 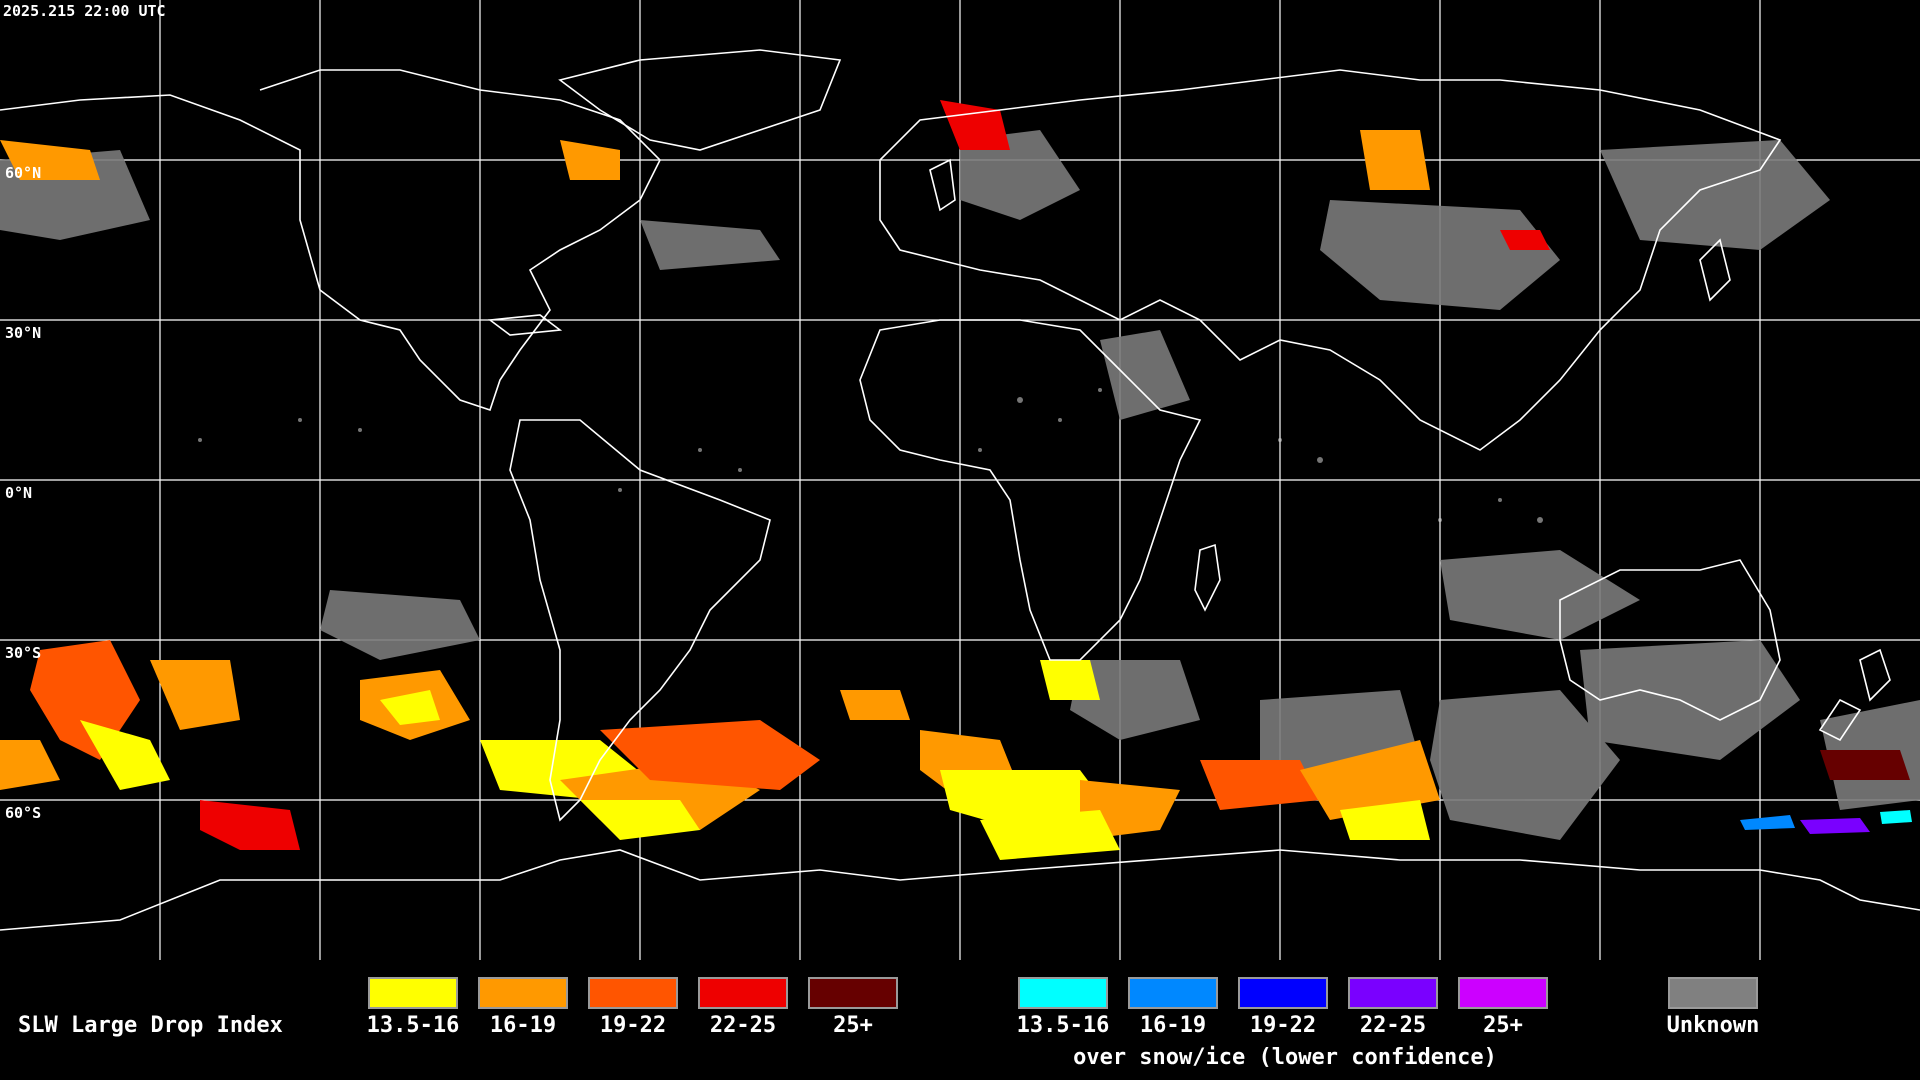 What do you see at coordinates (1063, 1025) in the screenshot?
I see `legend-label-snow-1: 13.5-16` at bounding box center [1063, 1025].